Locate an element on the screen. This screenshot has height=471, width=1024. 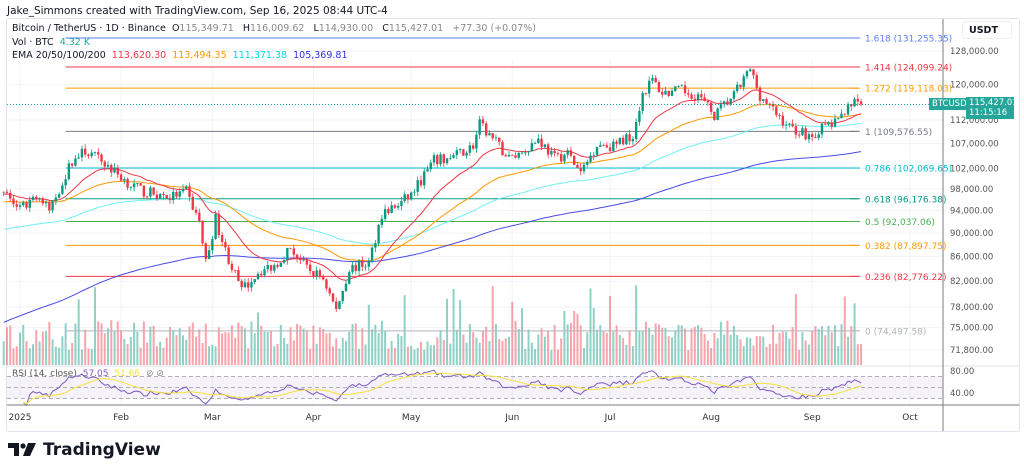
high-value: 116,009.62 is located at coordinates (277, 28).